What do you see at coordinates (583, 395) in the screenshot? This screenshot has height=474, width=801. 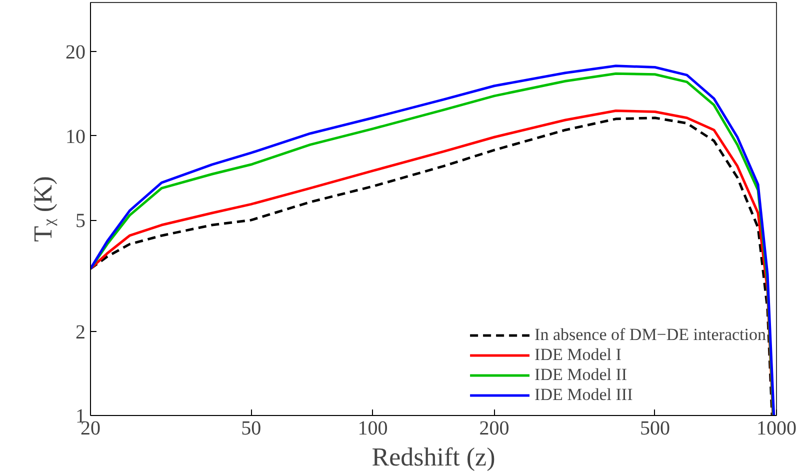 I see `legend-label: IDE Model III` at bounding box center [583, 395].